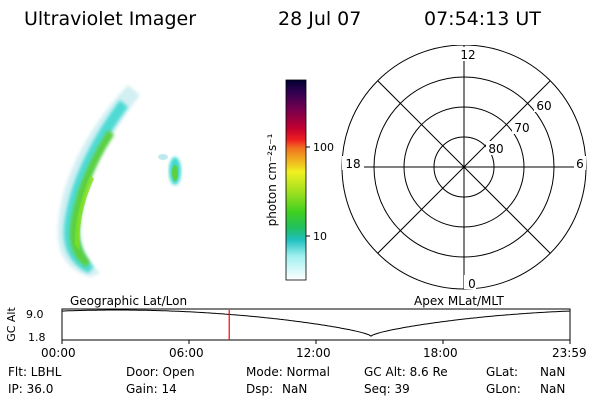  Describe the element at coordinates (35, 314) in the screenshot. I see `timeline-ymax: 9.0` at that location.